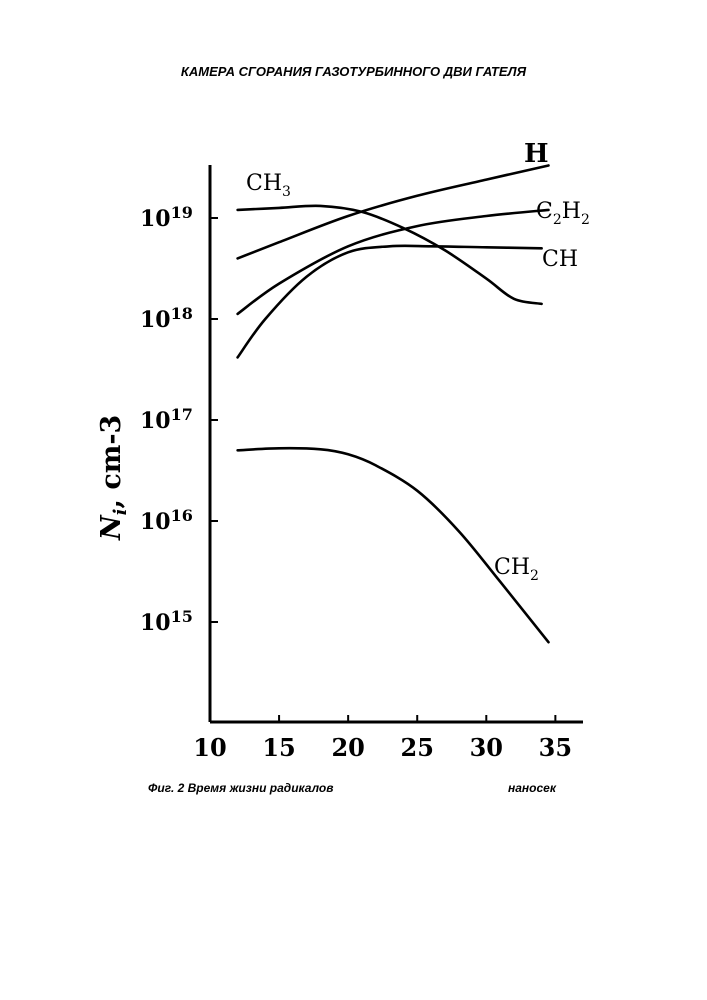 This screenshot has height=1000, width=707. Describe the element at coordinates (166, 318) in the screenshot. I see `y-tick-label: 1018` at that location.